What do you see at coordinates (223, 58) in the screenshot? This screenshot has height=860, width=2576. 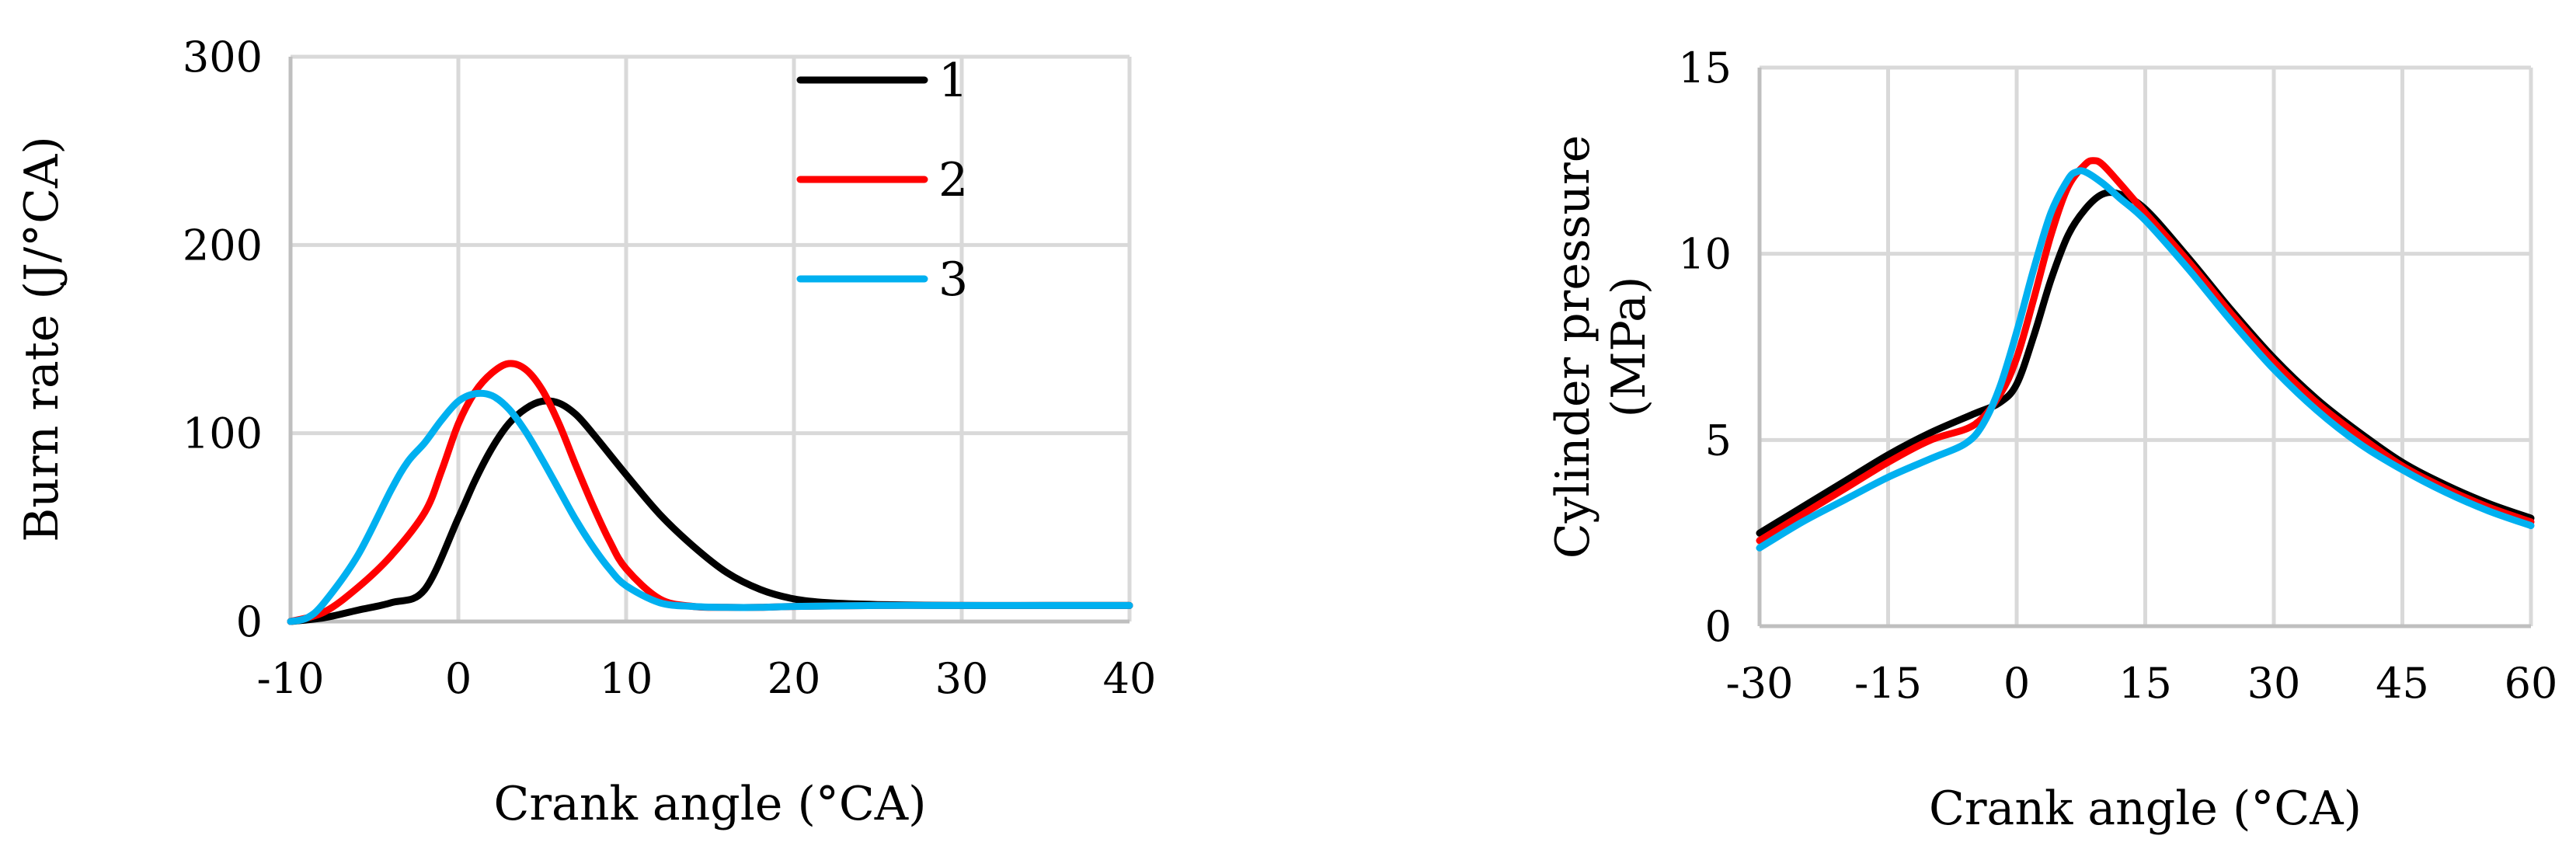 I see `y-tick-label: 300` at bounding box center [223, 58].